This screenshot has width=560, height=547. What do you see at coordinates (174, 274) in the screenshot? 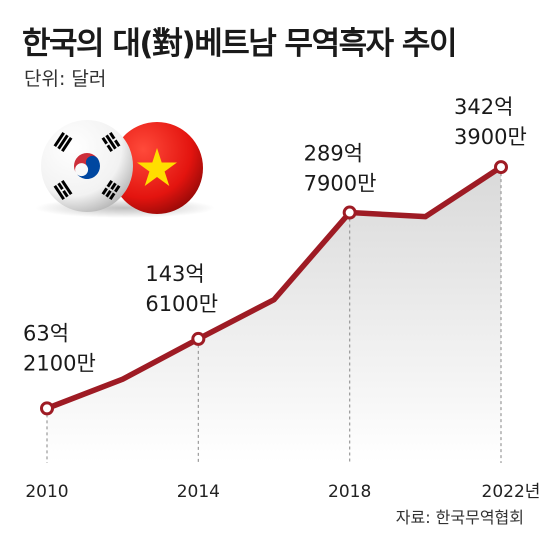
I see `data-label: 143억` at bounding box center [174, 274].